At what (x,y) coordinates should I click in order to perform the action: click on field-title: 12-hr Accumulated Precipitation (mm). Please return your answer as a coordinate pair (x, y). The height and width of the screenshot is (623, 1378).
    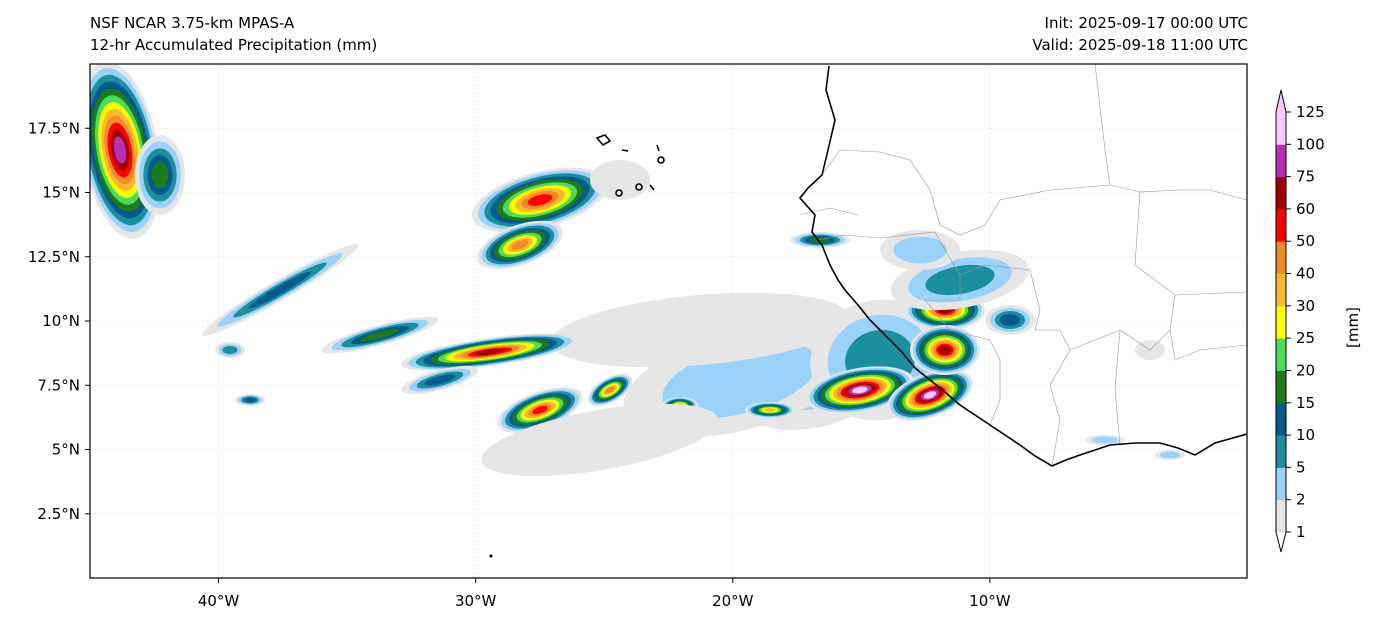
    Looking at the image, I should click on (234, 45).